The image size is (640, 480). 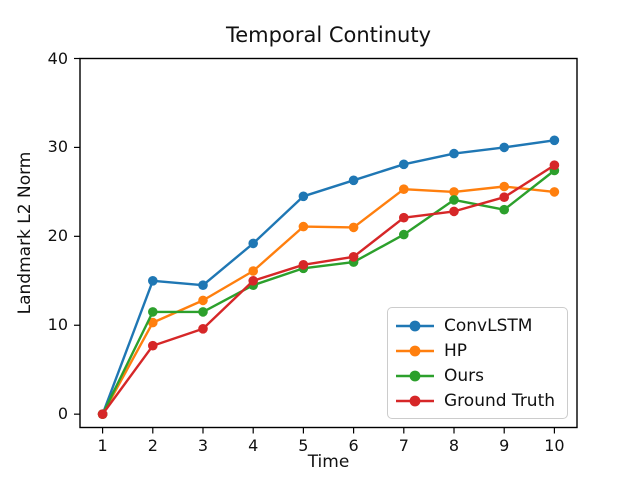 What do you see at coordinates (328, 35) in the screenshot?
I see `chart-title: Temporal Continuty` at bounding box center [328, 35].